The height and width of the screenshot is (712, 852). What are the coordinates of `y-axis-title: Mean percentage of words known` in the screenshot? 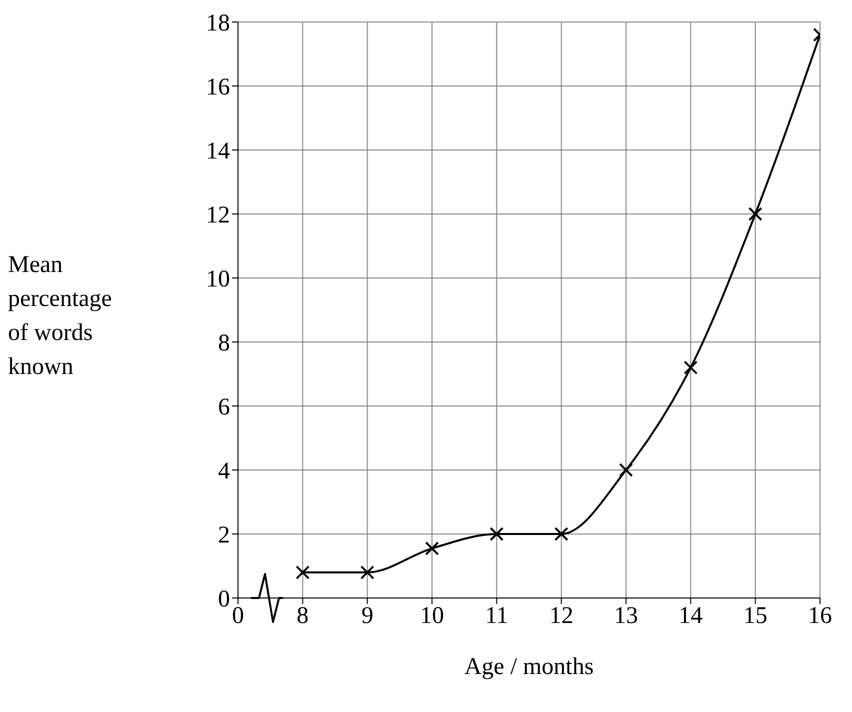 It's located at (60, 316).